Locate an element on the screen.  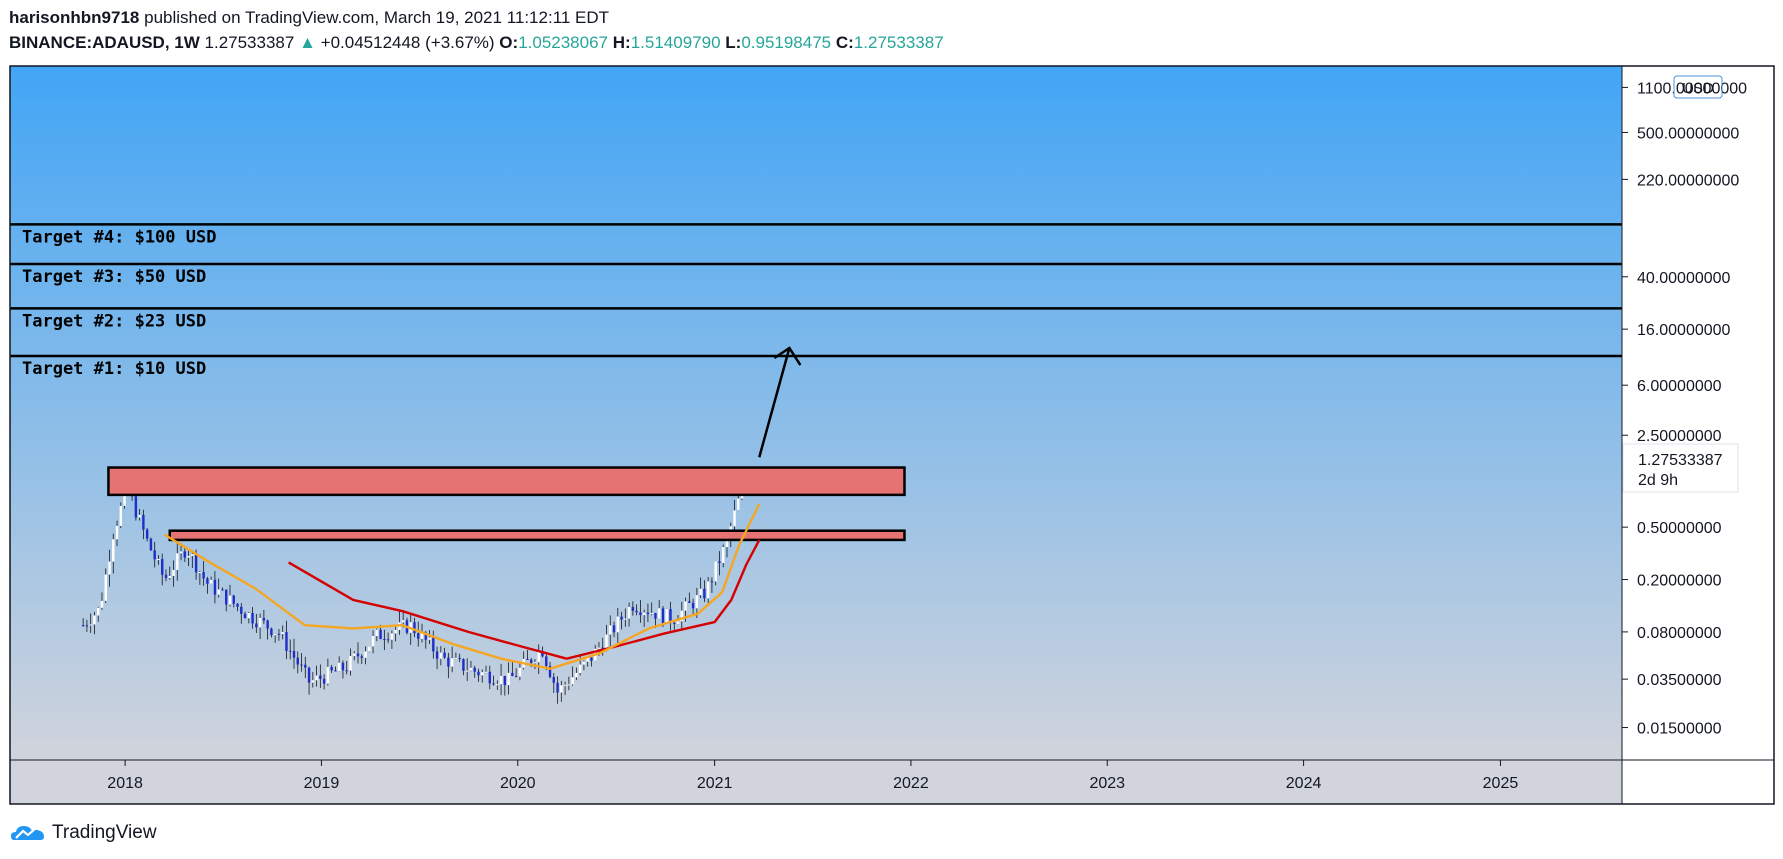
last-price: 1.27533387 is located at coordinates (249, 42).